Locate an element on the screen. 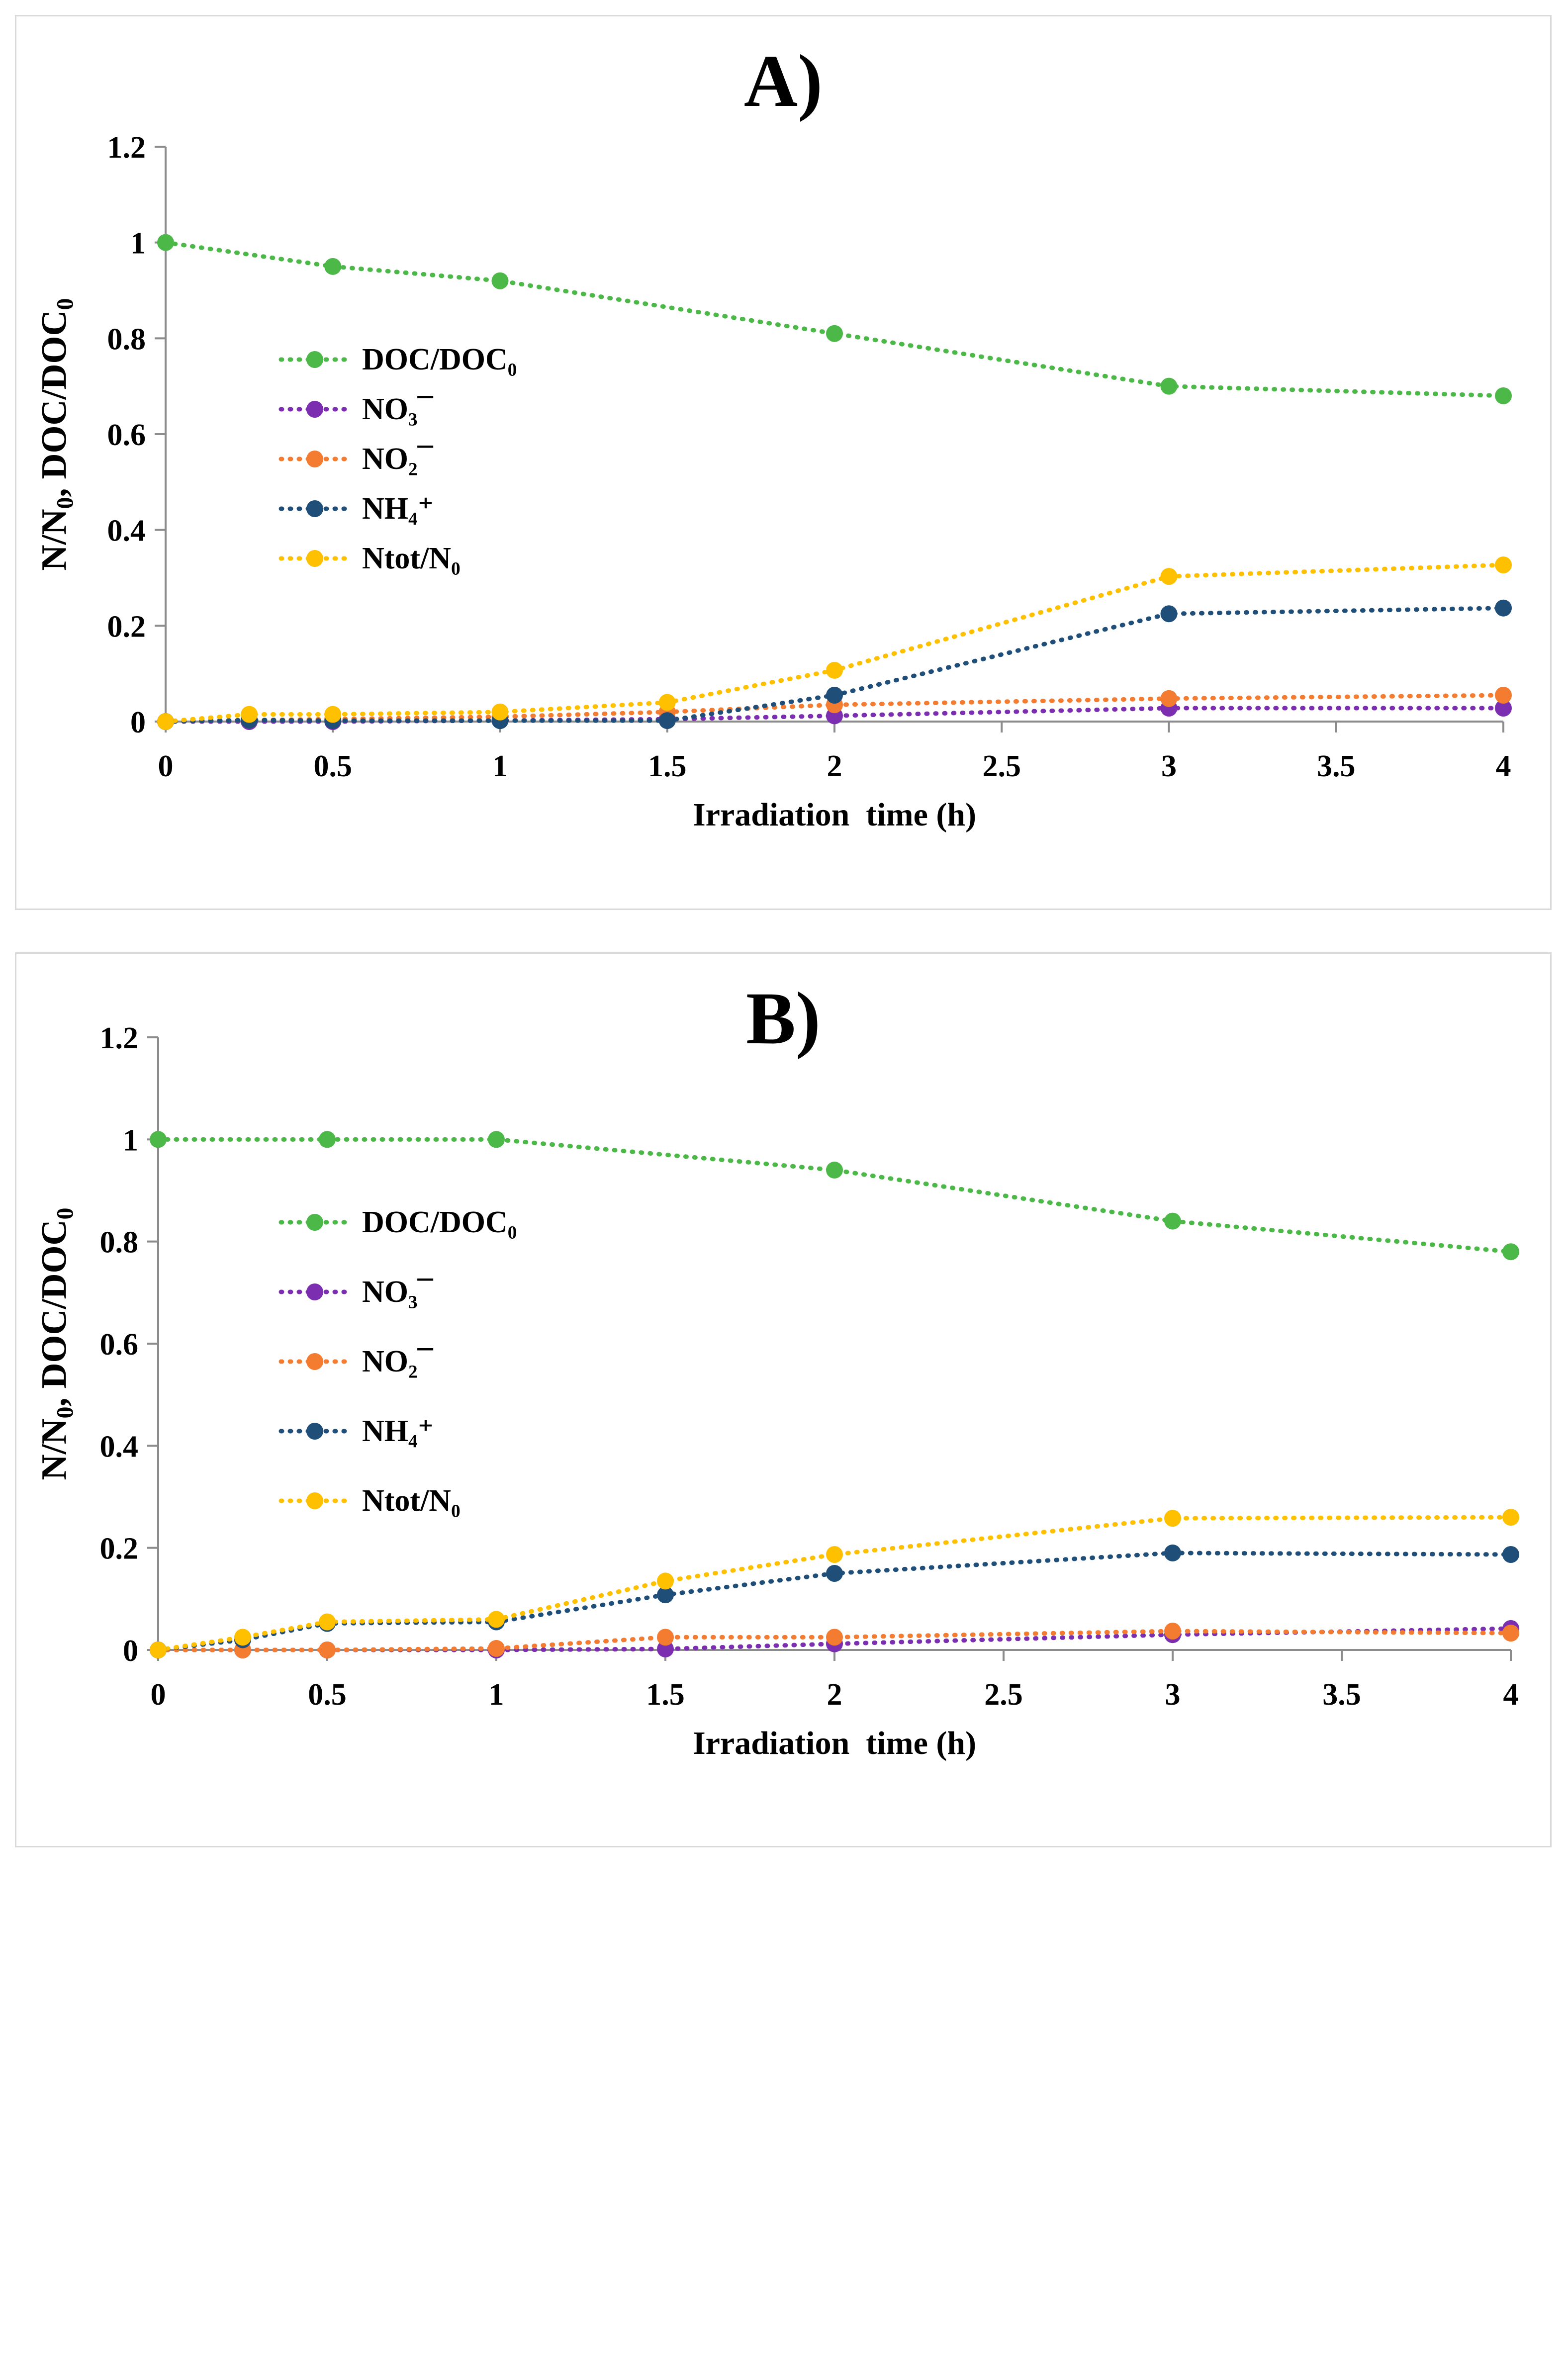 Image resolution: width=1568 pixels, height=2376 pixels. chart-a-title: A) is located at coordinates (783, 81).